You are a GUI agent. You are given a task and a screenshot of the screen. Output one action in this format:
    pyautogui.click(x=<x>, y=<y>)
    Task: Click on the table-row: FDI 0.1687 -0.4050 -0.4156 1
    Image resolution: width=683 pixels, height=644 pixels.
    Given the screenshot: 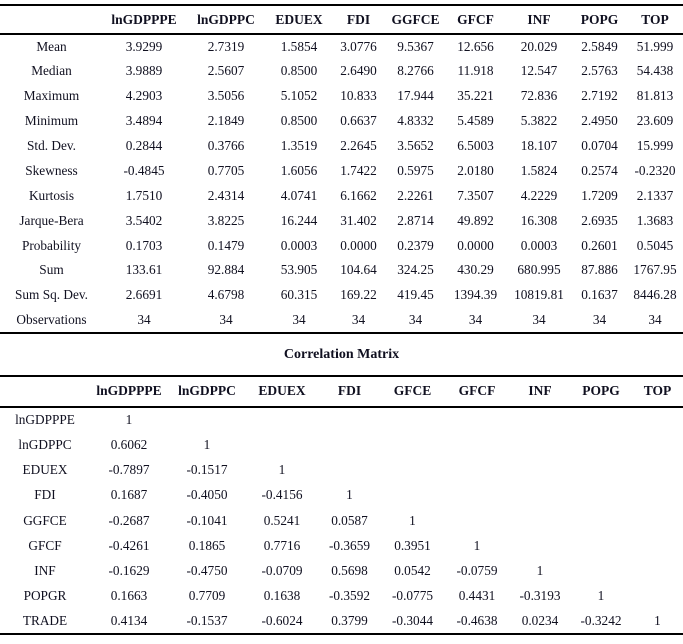 What is the action you would take?
    pyautogui.click(x=341, y=495)
    